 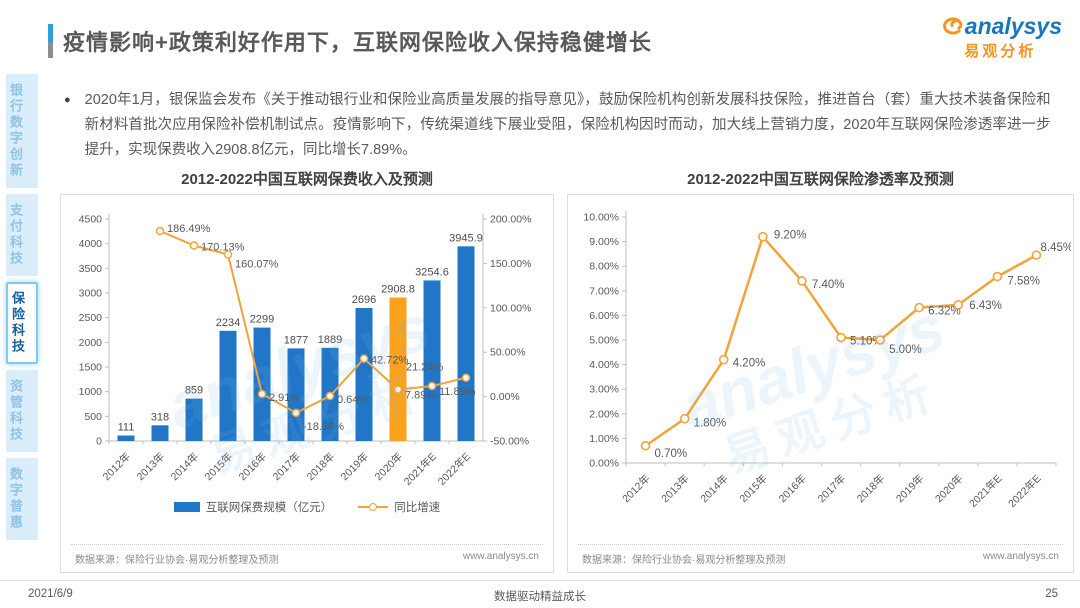 I want to click on svg-text: 10.00%, so click(x=601, y=218).